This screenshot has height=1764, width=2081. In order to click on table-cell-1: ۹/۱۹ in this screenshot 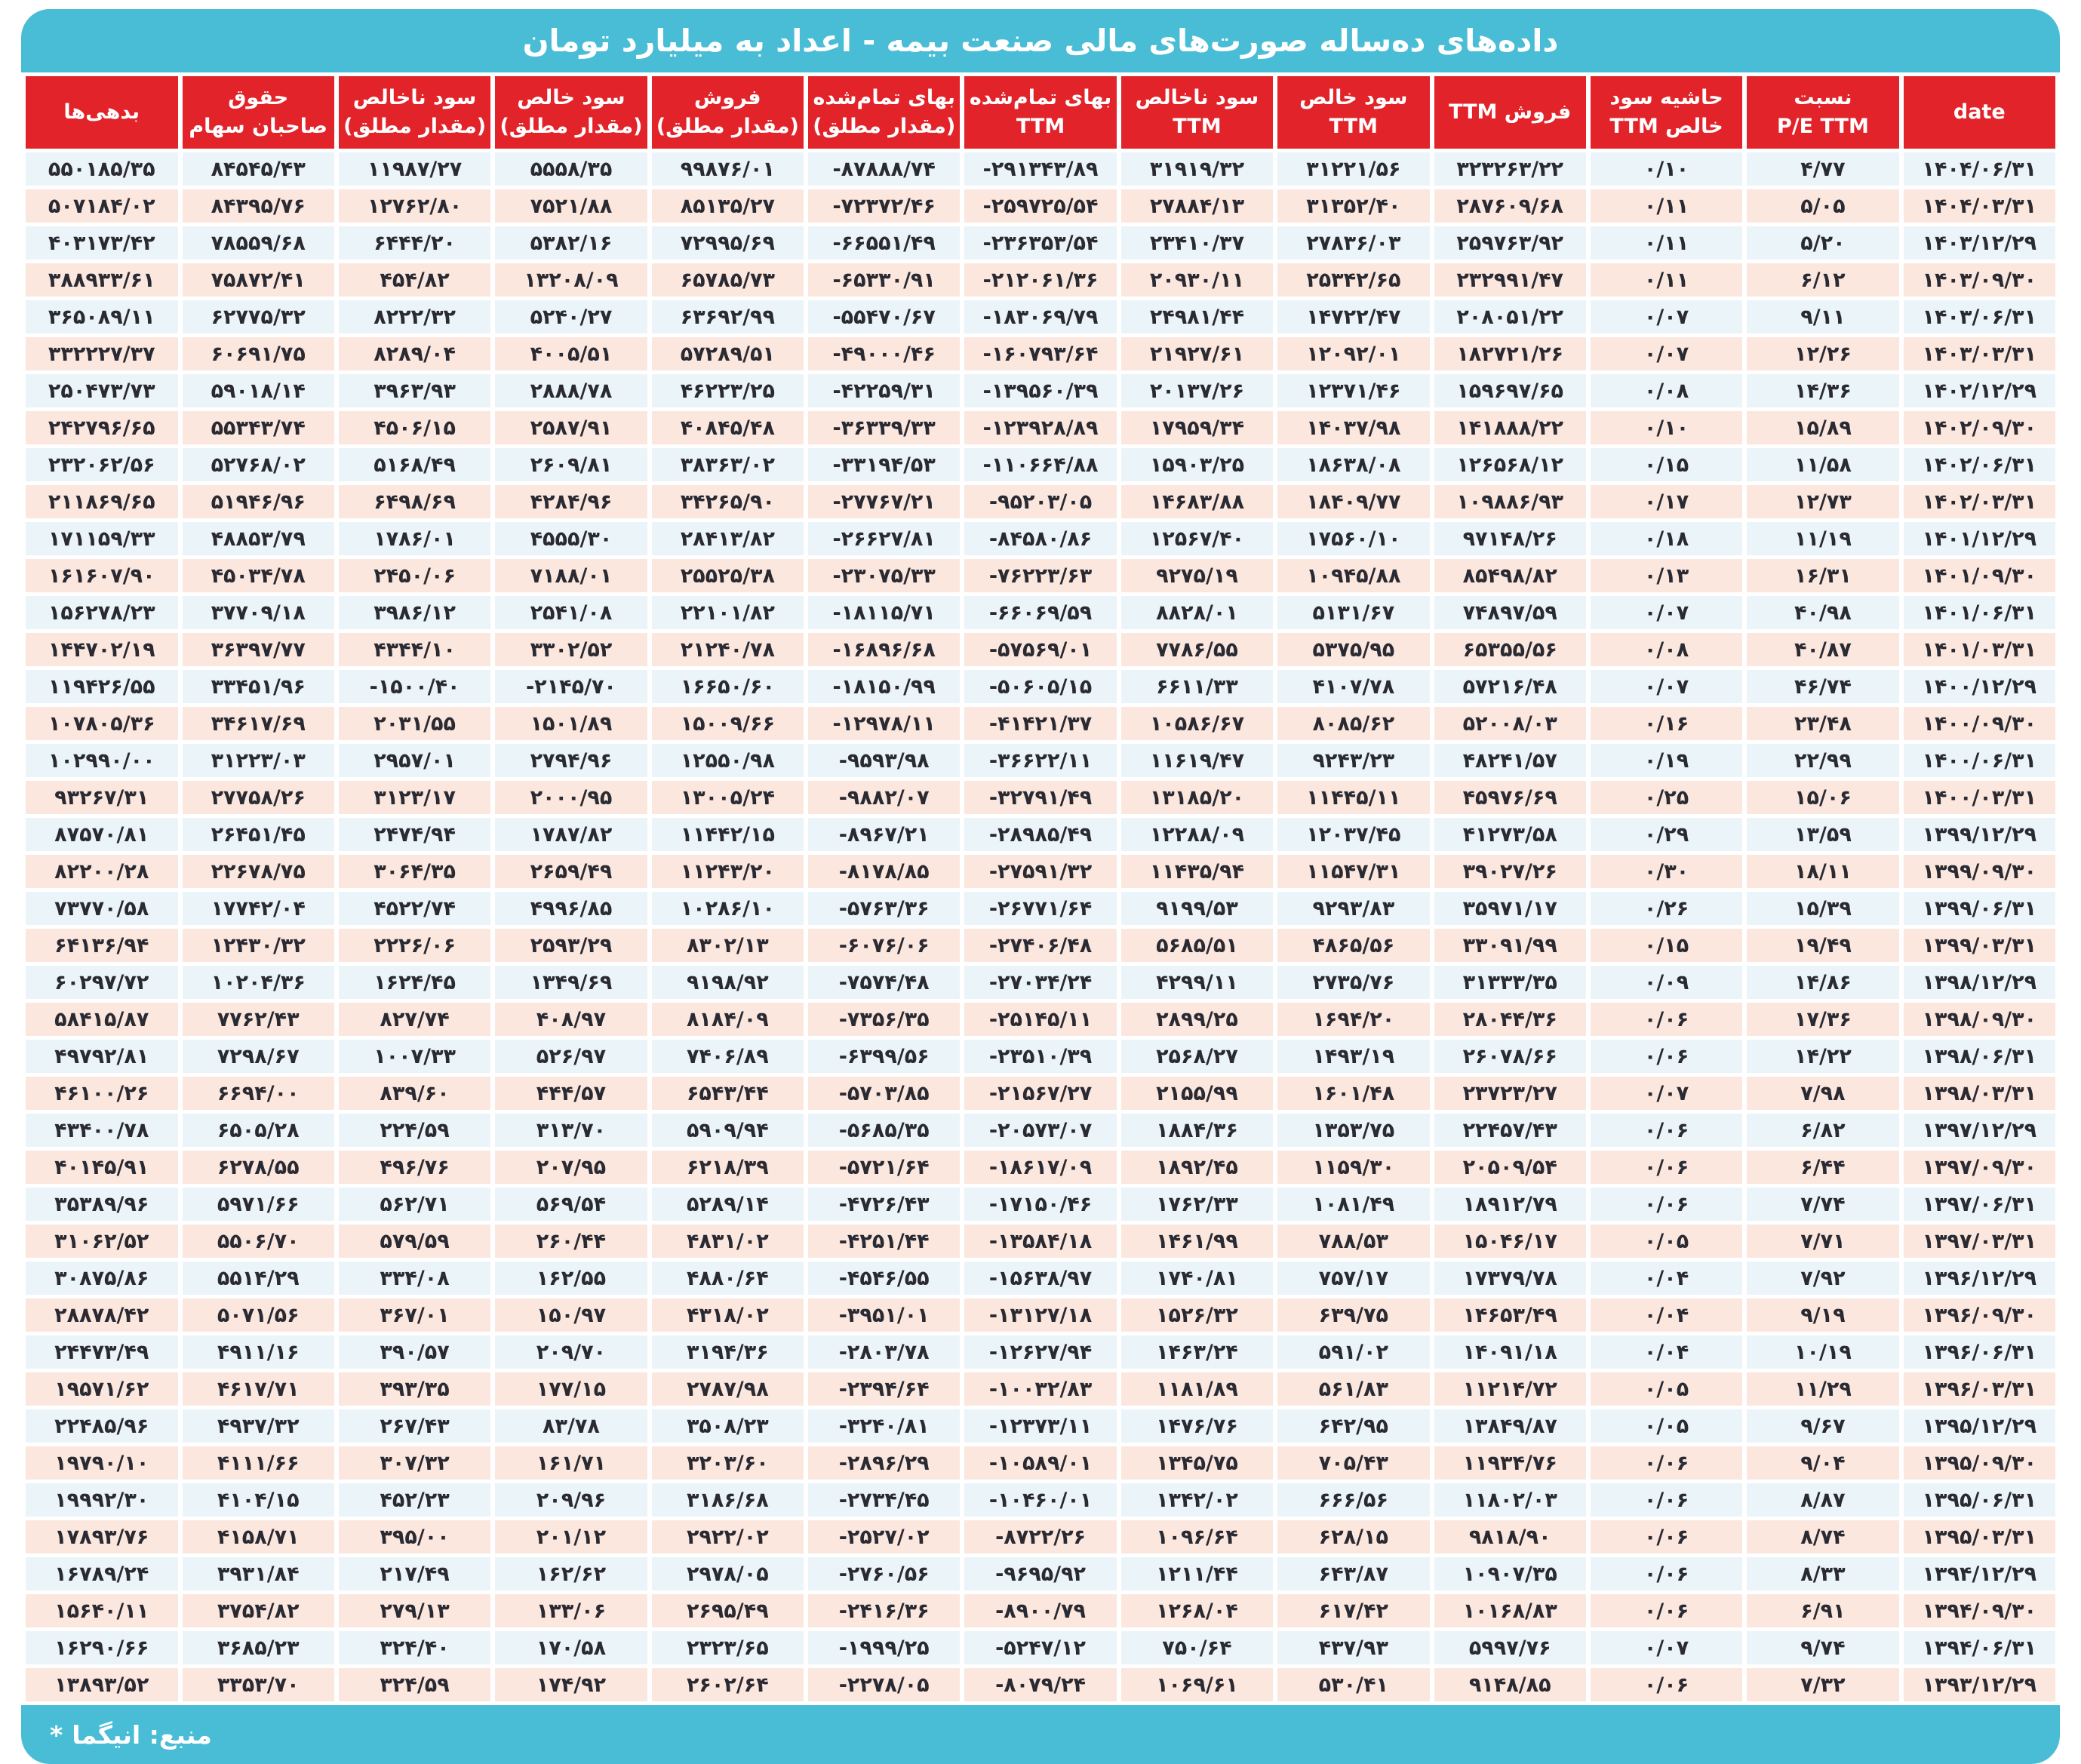, I will do `click(1823, 1315)`.